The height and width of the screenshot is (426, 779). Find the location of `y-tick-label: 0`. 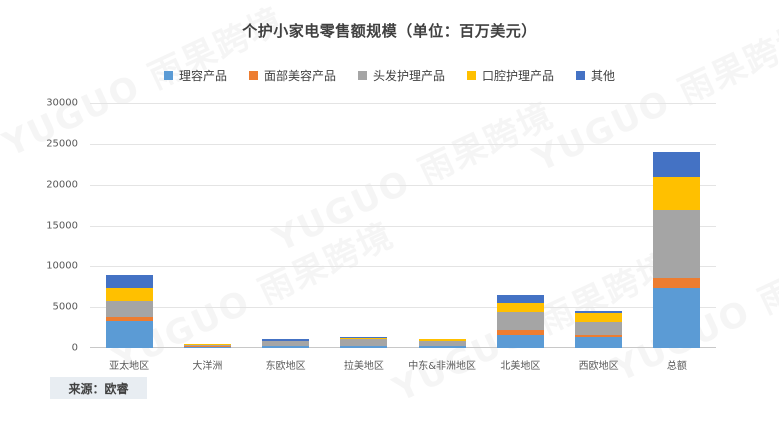

y-tick-label: 0 is located at coordinates (74, 348).